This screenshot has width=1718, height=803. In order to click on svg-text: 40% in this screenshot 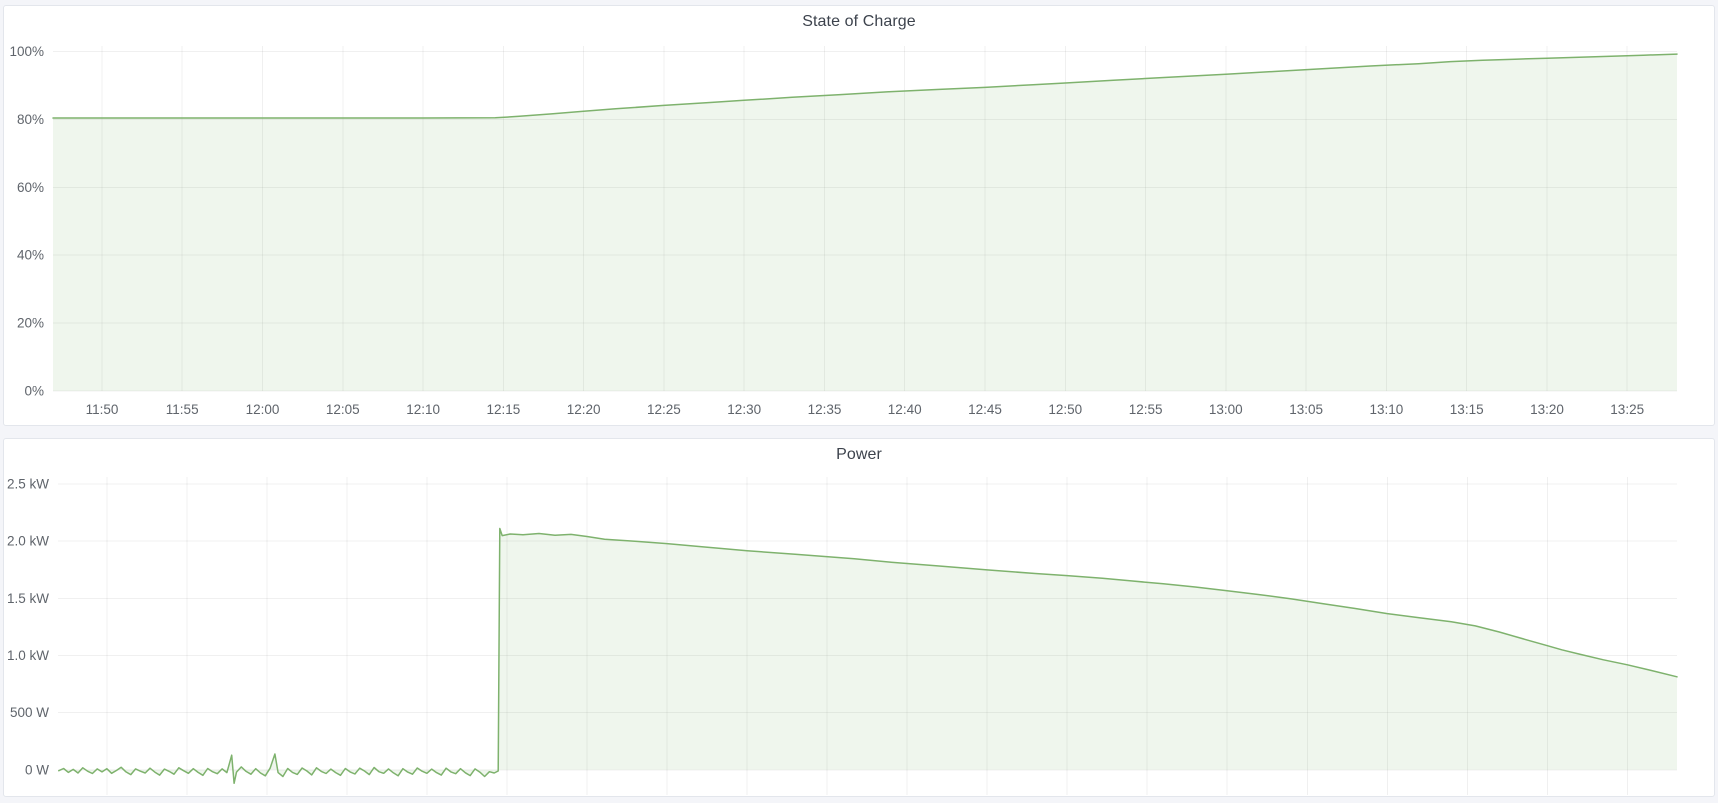, I will do `click(30, 255)`.